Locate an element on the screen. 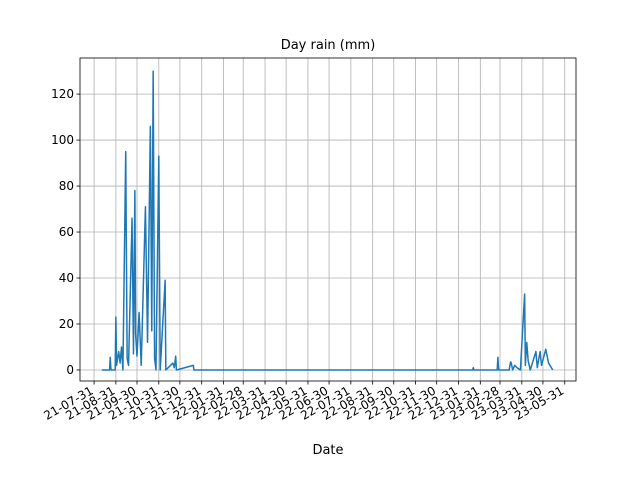  y-tick-label: 100 is located at coordinates (62, 140).